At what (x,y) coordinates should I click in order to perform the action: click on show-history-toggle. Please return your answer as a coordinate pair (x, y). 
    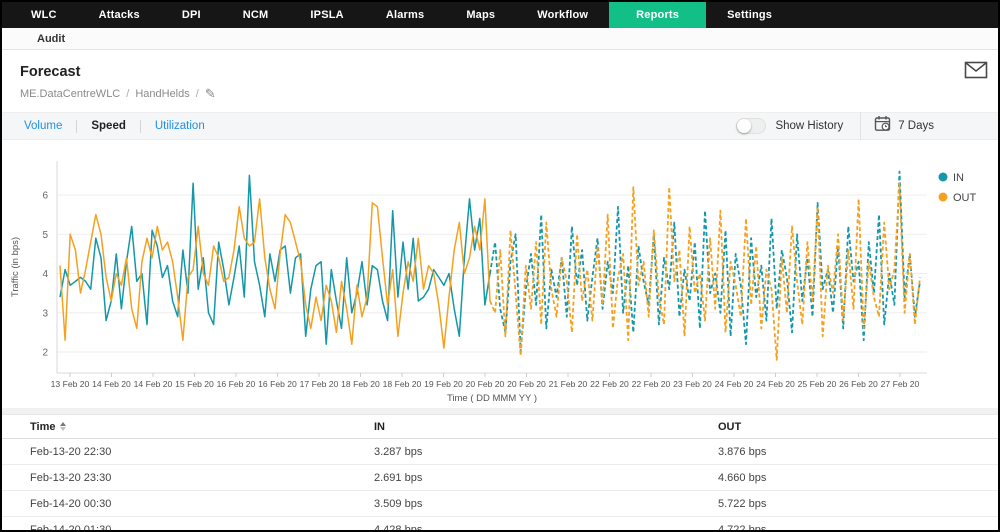
    Looking at the image, I should click on (751, 126).